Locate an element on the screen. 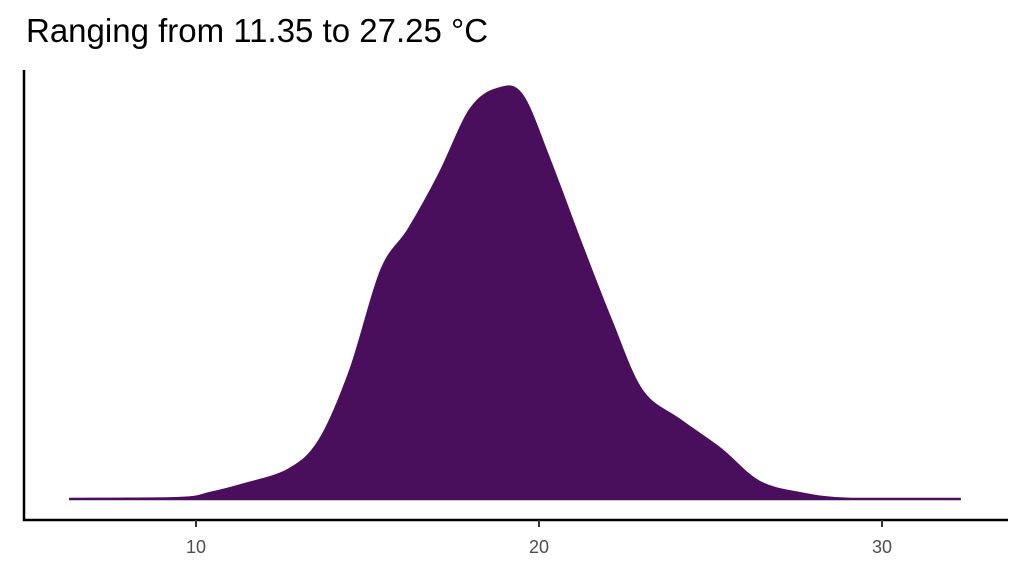 Image resolution: width=1024 pixels, height=576 pixels. x-axis-ticks: 10 20 30 is located at coordinates (539, 538).